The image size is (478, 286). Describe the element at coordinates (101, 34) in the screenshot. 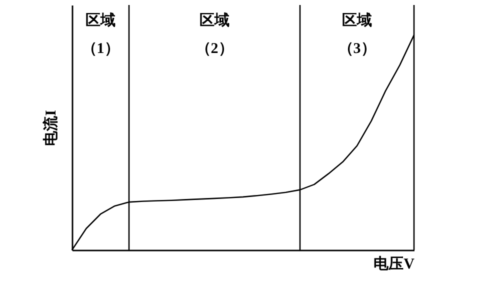

I see `annotation: 区域（1）` at that location.